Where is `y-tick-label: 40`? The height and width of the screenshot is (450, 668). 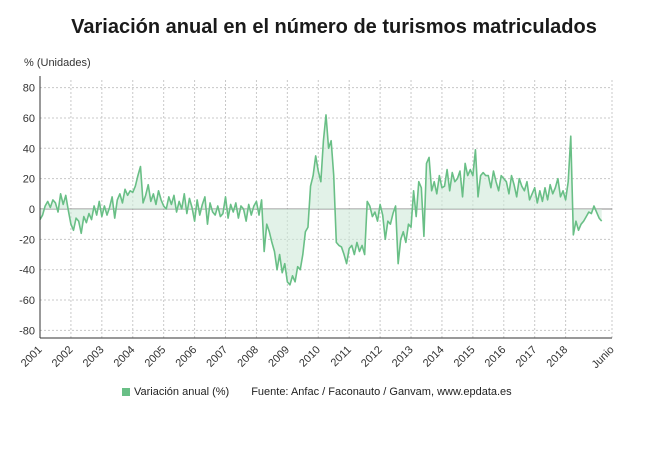 y-tick-label: 40 is located at coordinates (29, 149).